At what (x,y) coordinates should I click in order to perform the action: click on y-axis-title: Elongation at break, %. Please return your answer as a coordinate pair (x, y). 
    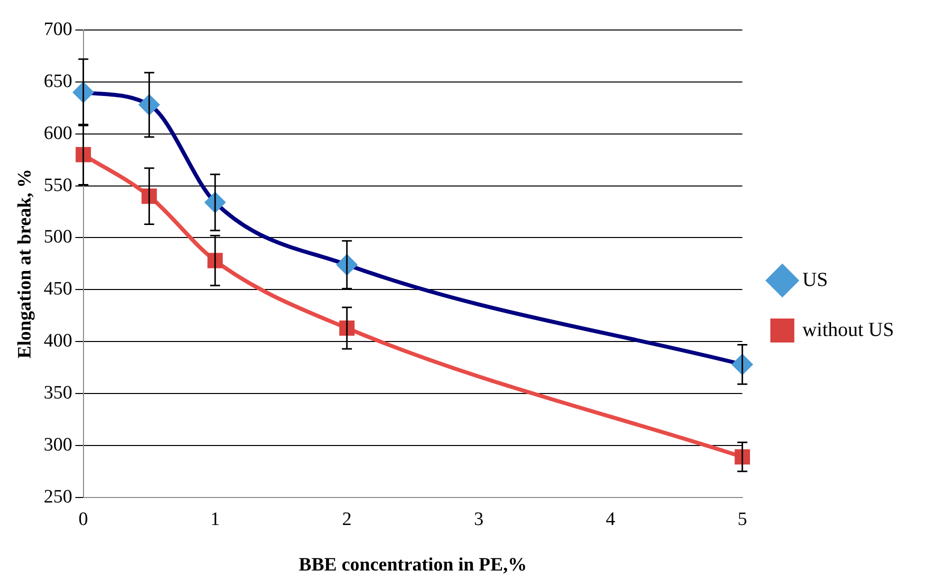
    Looking at the image, I should click on (25, 263).